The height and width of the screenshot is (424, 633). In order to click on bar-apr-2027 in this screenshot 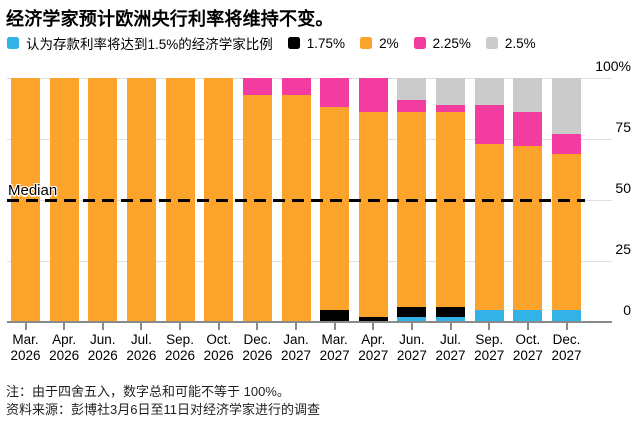, I will do `click(373, 200)`.